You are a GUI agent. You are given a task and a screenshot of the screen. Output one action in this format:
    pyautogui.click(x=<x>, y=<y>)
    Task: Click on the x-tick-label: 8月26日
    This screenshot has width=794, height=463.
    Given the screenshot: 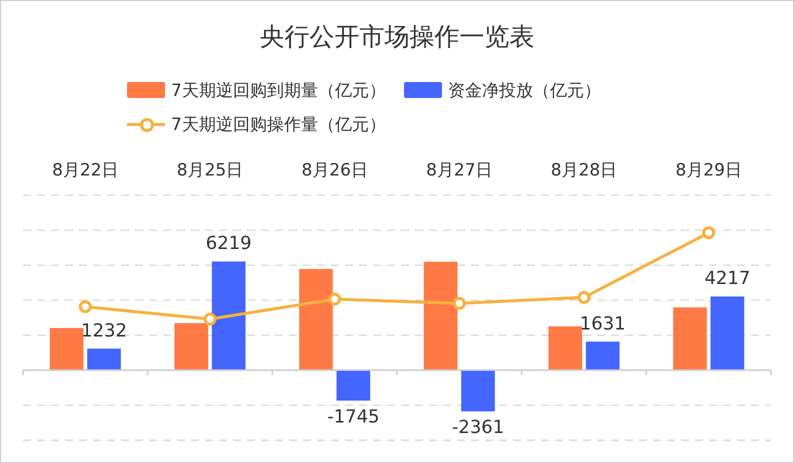 What is the action you would take?
    pyautogui.click(x=334, y=170)
    